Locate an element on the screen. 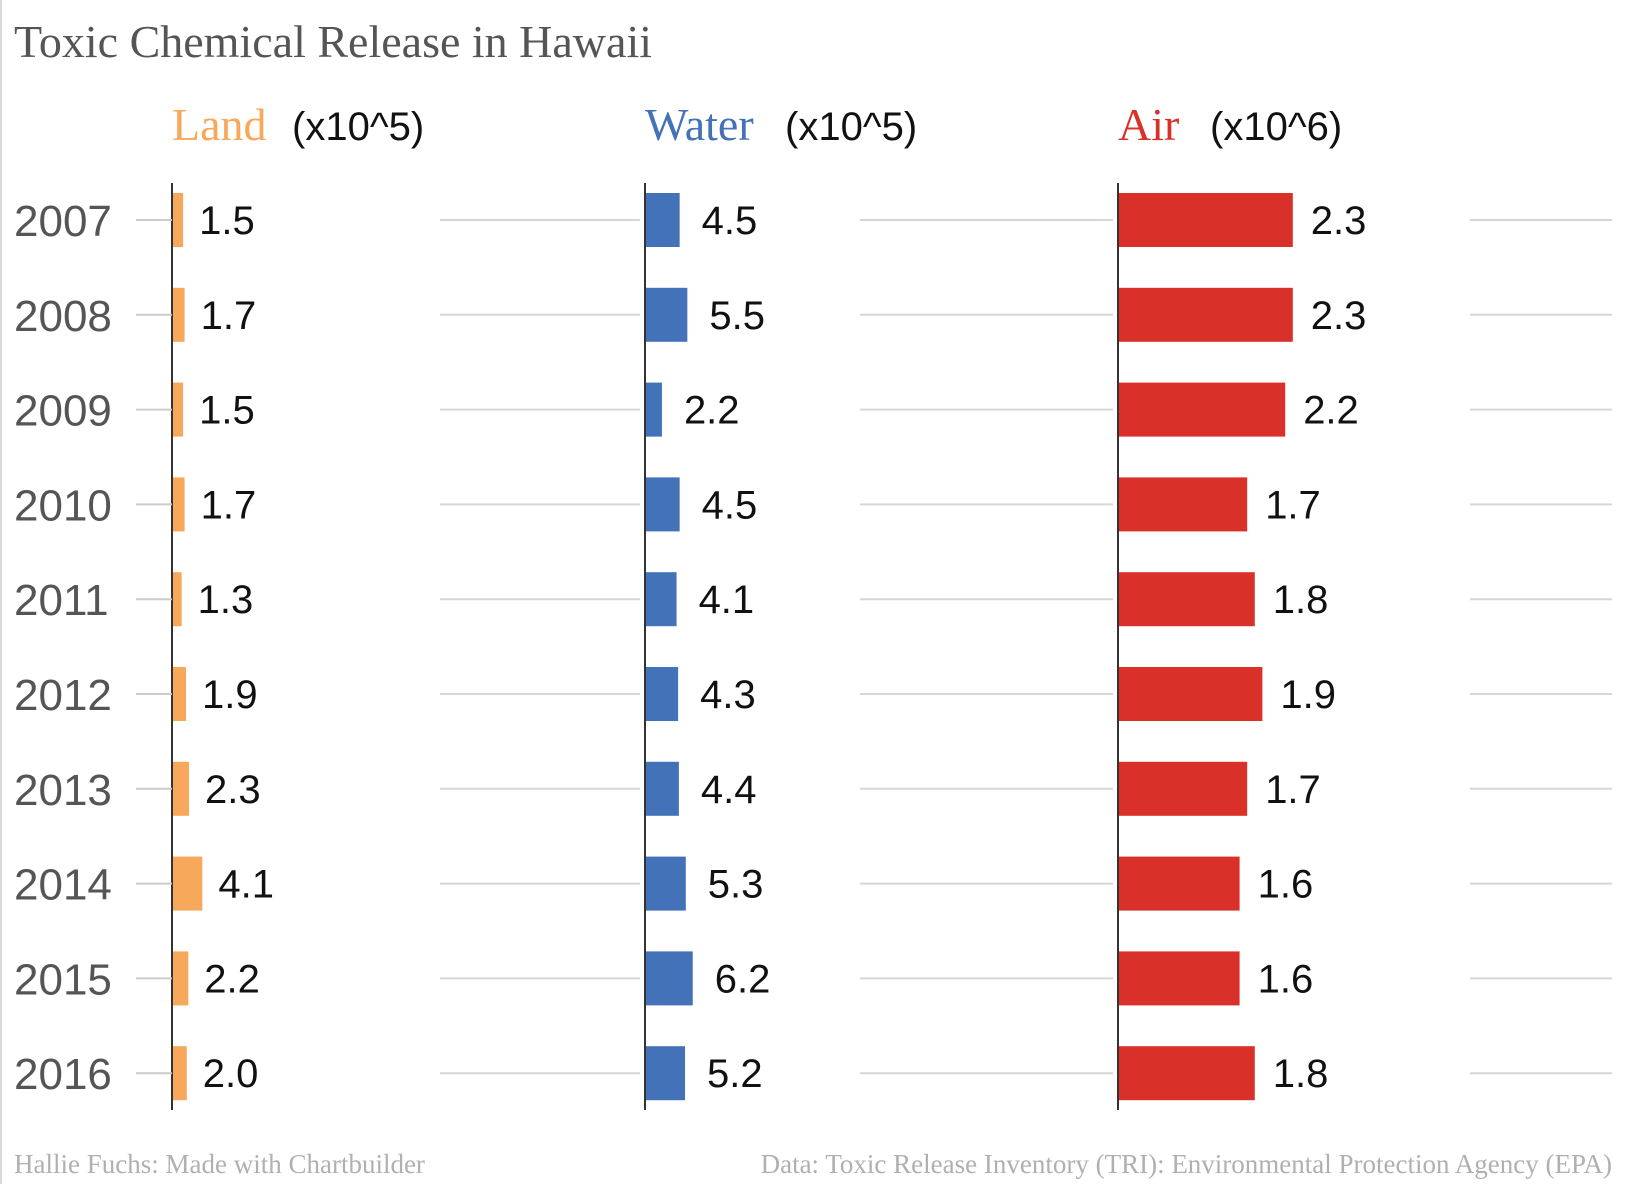 The image size is (1626, 1184). data-label: 5.3 is located at coordinates (736, 885).